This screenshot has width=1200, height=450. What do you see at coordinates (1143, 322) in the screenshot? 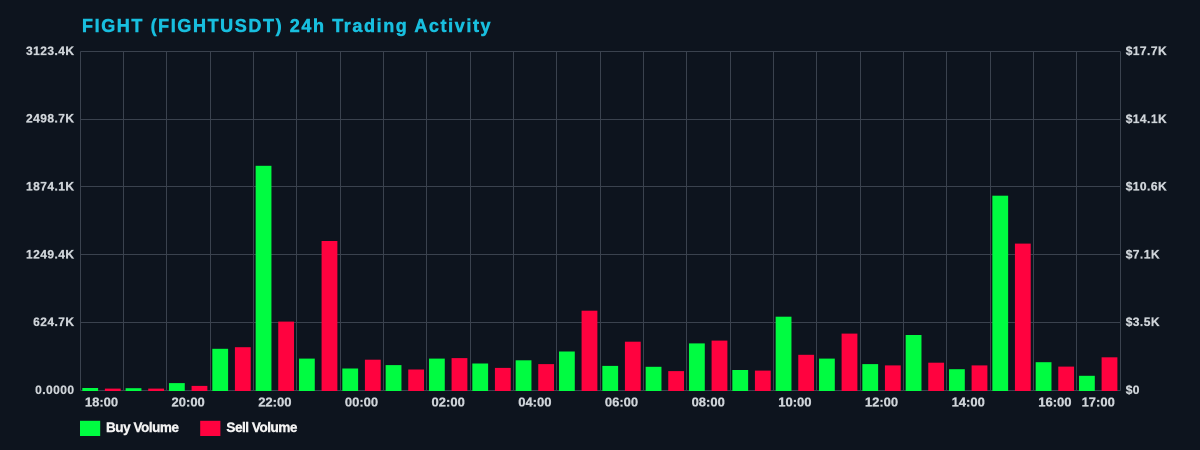
I see `svg-text: $3.5K` at bounding box center [1143, 322].